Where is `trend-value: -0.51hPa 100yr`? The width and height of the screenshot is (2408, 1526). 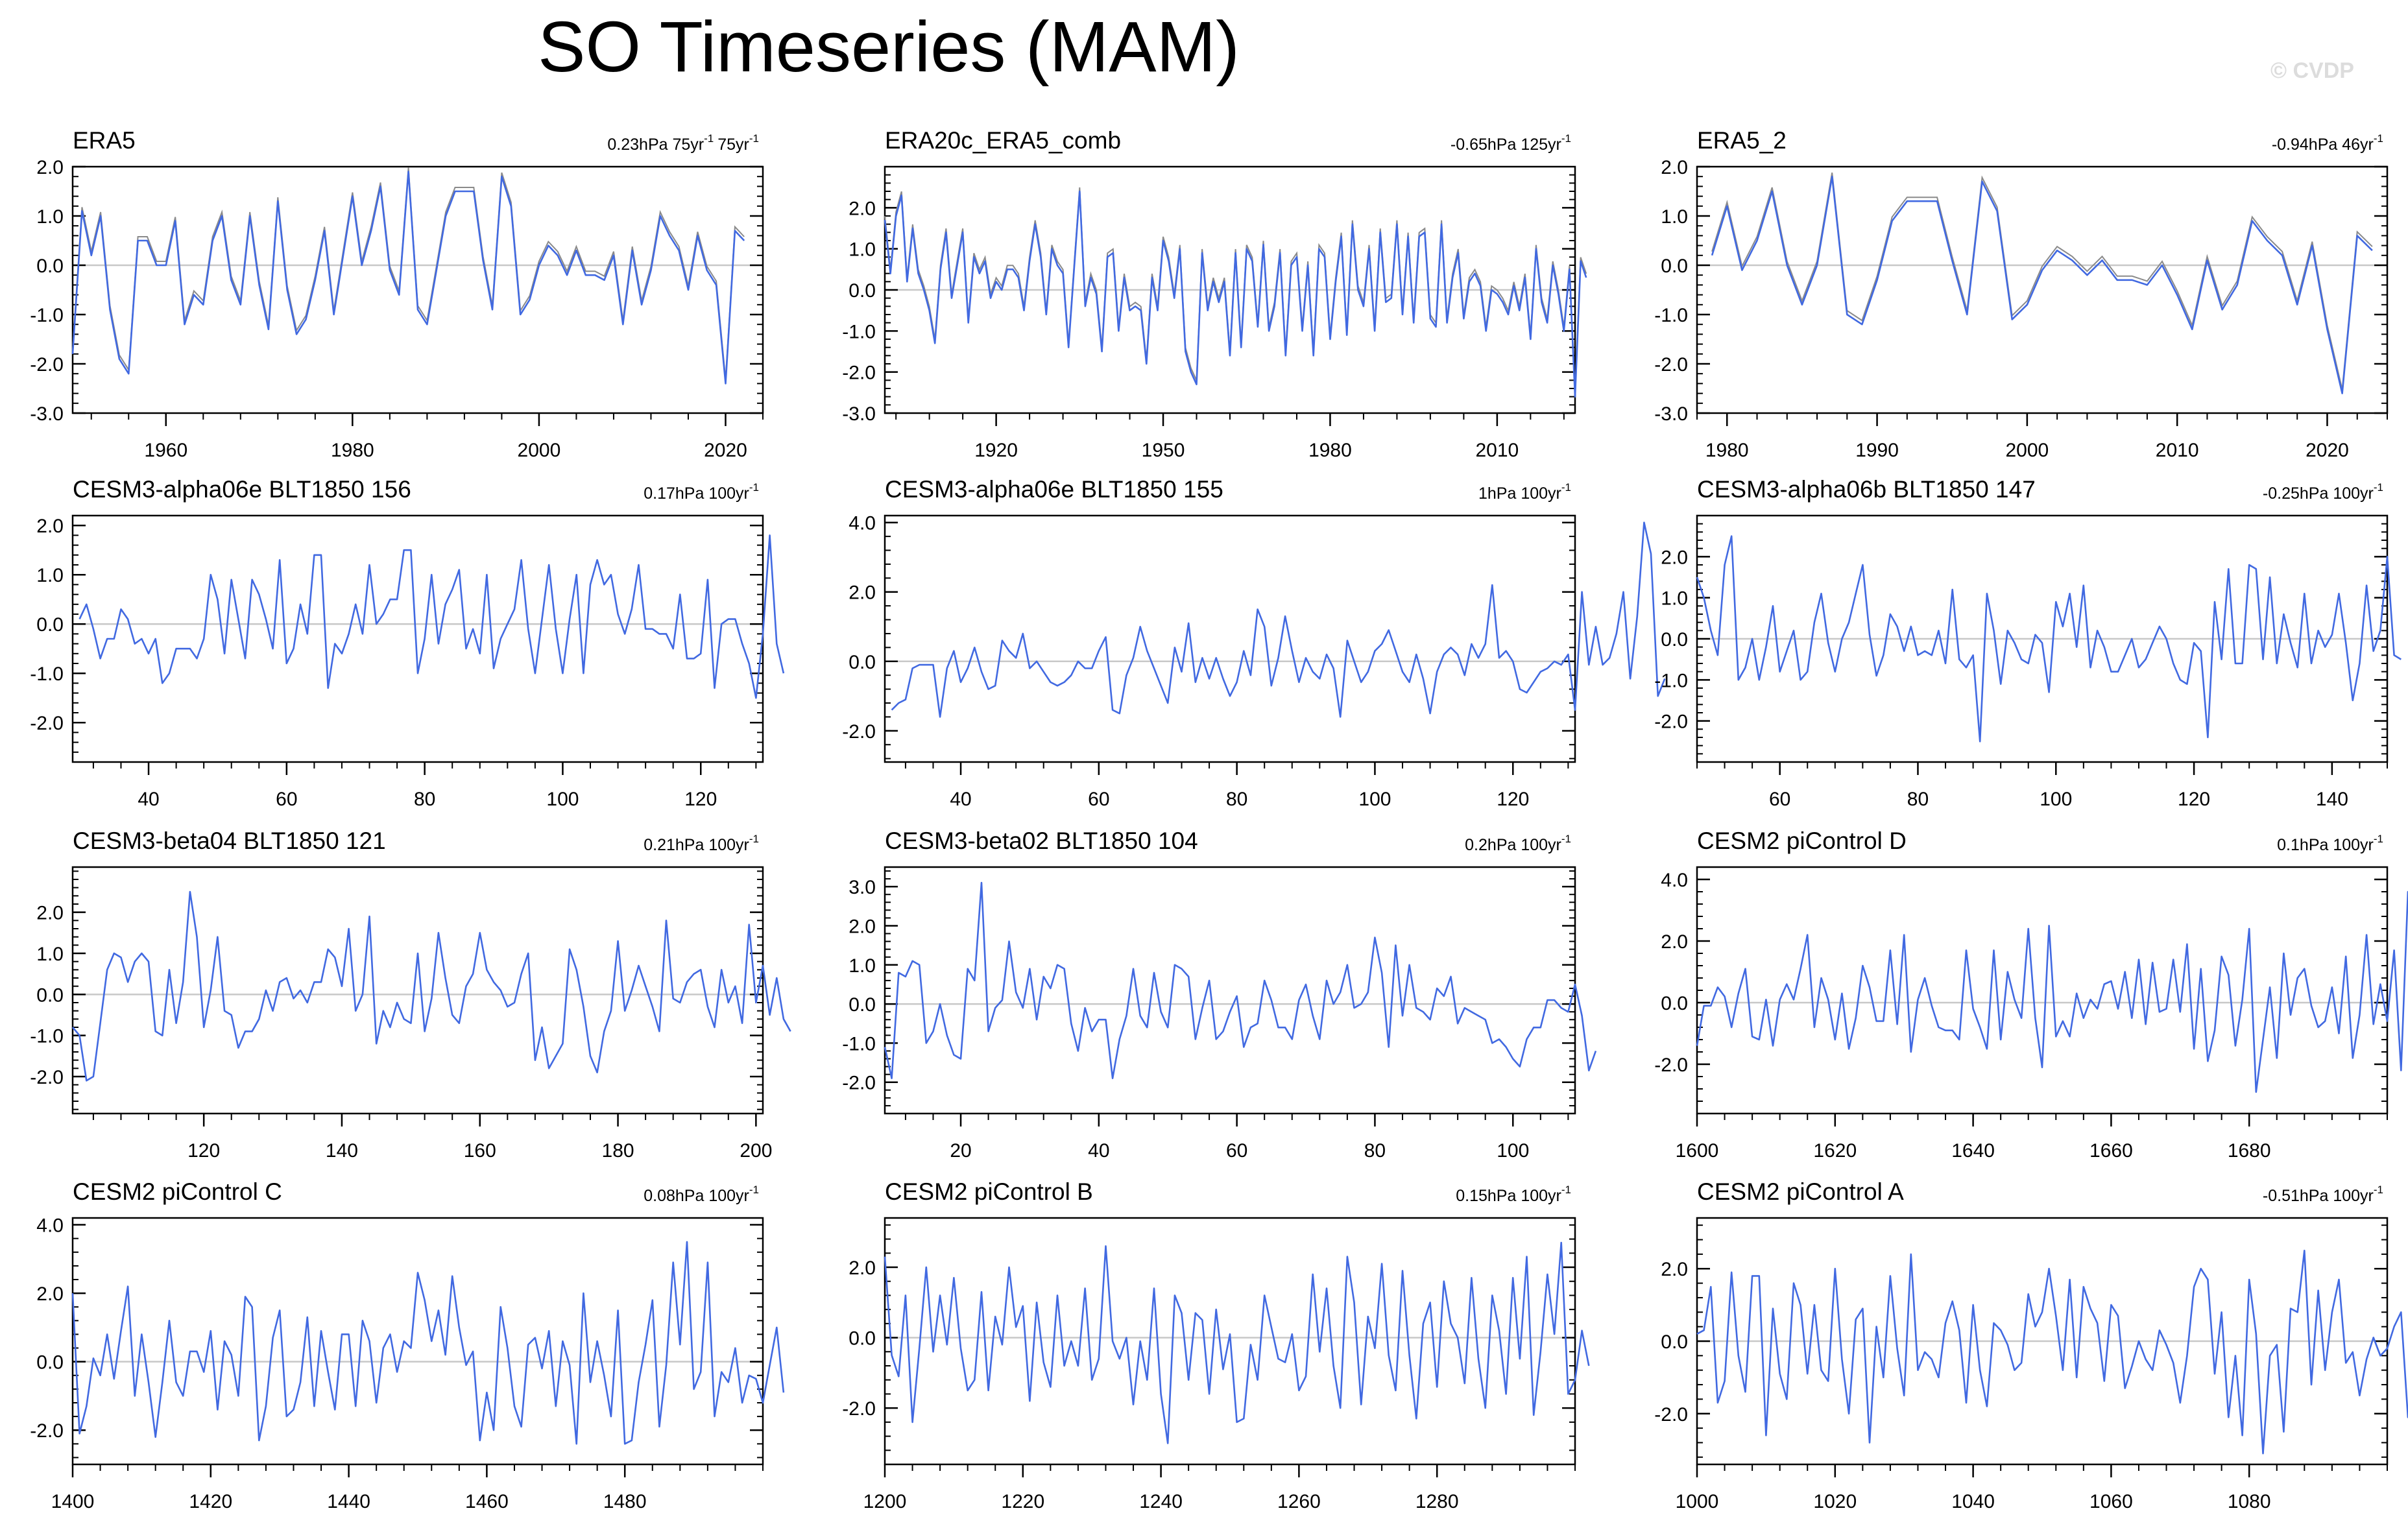 trend-value: -0.51hPa 100yr is located at coordinates (2318, 1196).